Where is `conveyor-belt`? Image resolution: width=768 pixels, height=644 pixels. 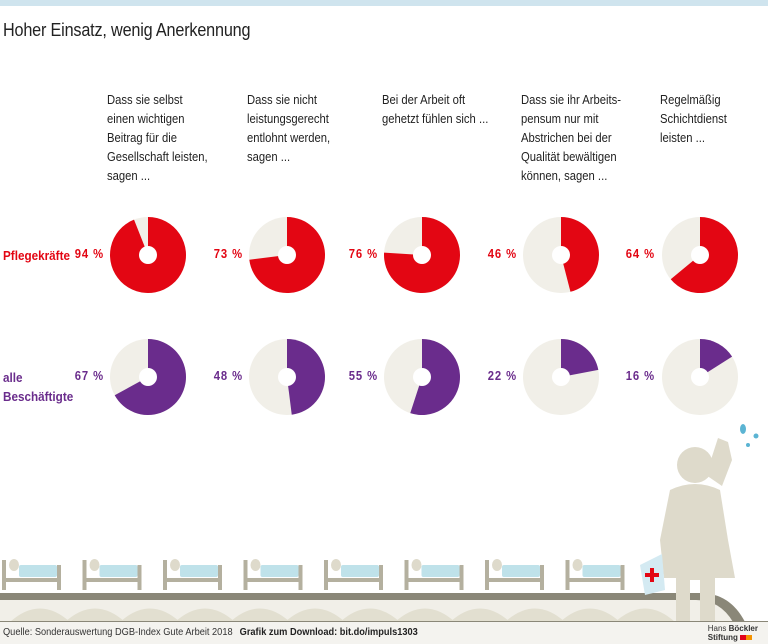 conveyor-belt is located at coordinates (372, 607).